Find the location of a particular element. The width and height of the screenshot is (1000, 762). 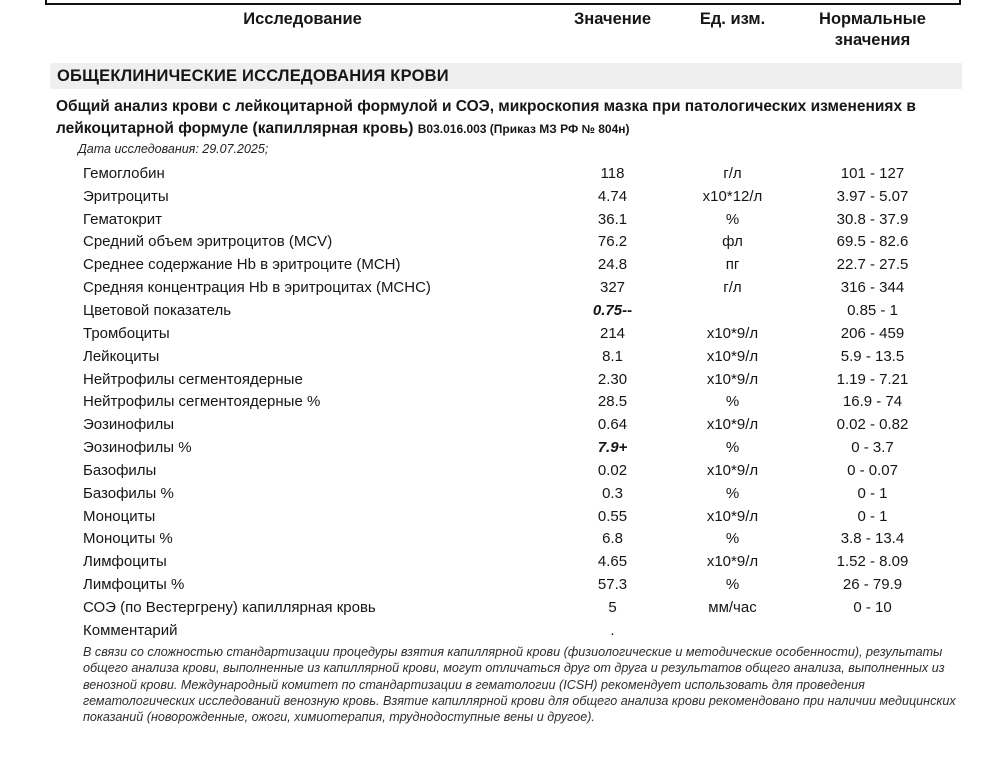

row-name: Нейтрофилы сегментоядерные is located at coordinates (193, 379).